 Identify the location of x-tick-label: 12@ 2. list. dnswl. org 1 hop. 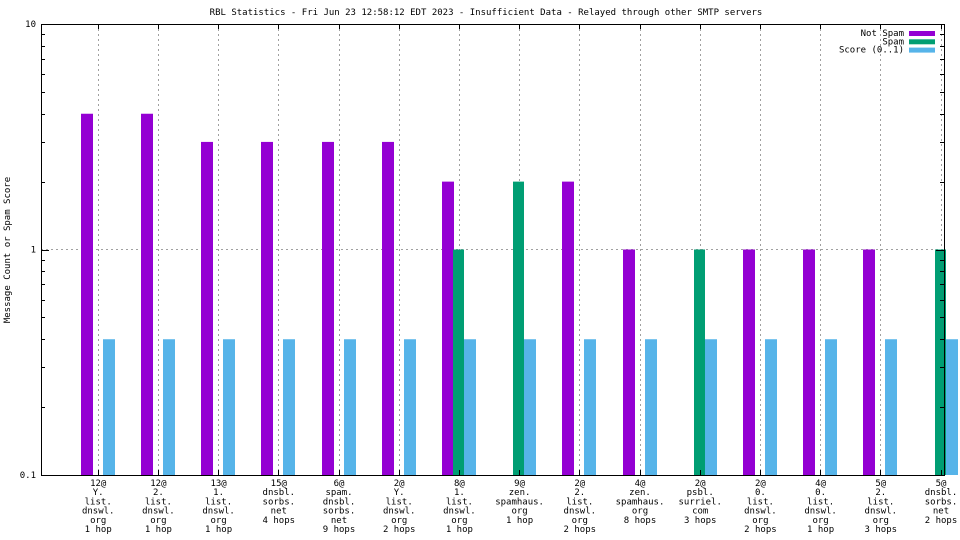
(158, 507).